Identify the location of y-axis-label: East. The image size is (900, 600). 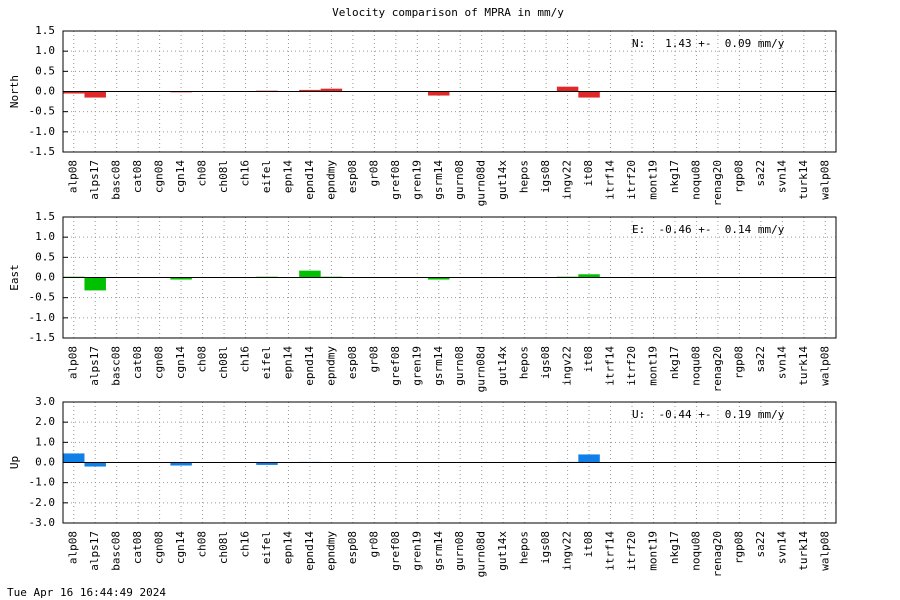
(14, 277).